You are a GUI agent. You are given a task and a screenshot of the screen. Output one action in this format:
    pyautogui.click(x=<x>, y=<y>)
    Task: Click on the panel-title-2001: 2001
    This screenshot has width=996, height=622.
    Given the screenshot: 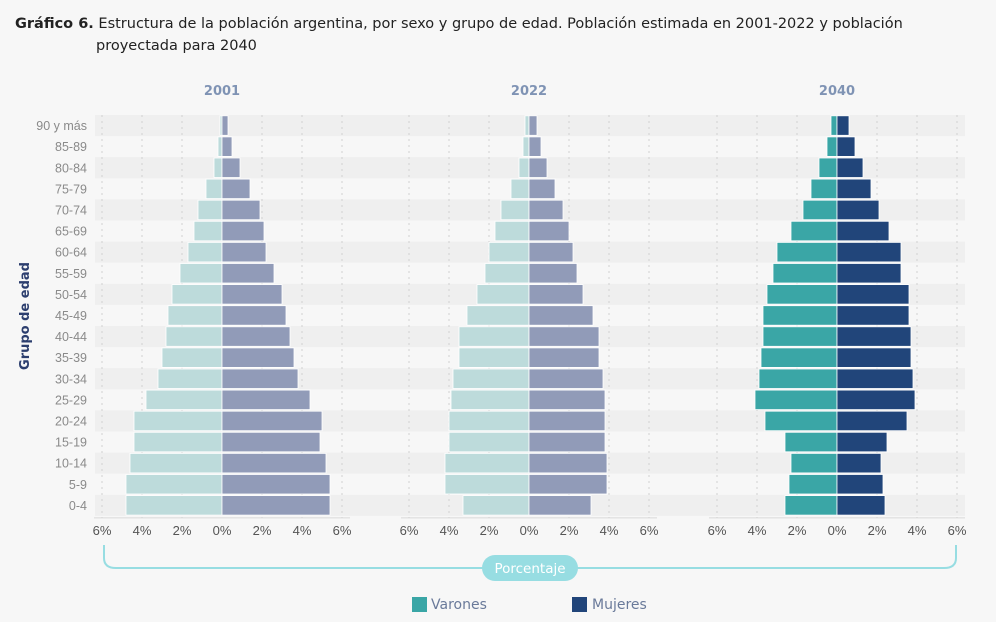 What is the action you would take?
    pyautogui.click(x=222, y=91)
    